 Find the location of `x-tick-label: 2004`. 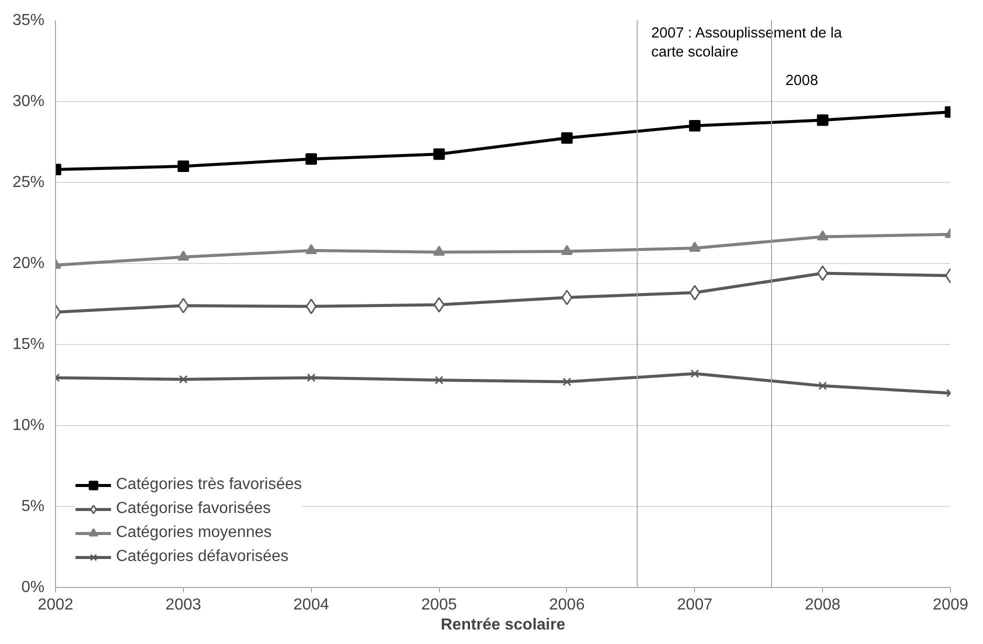

x-tick-label: 2004 is located at coordinates (311, 605).